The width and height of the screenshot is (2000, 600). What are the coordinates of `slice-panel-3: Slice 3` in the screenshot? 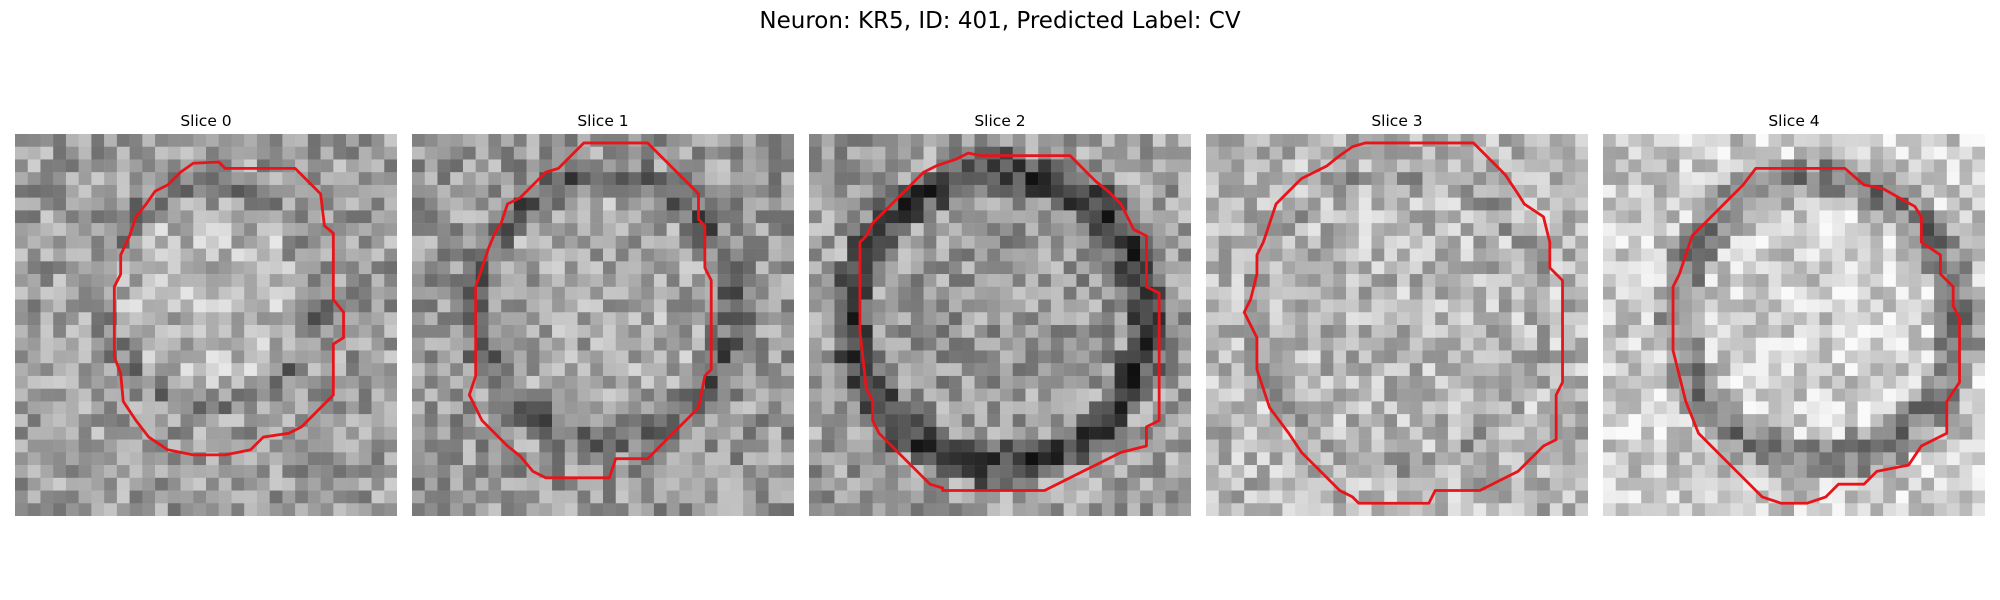 It's located at (1397, 313).